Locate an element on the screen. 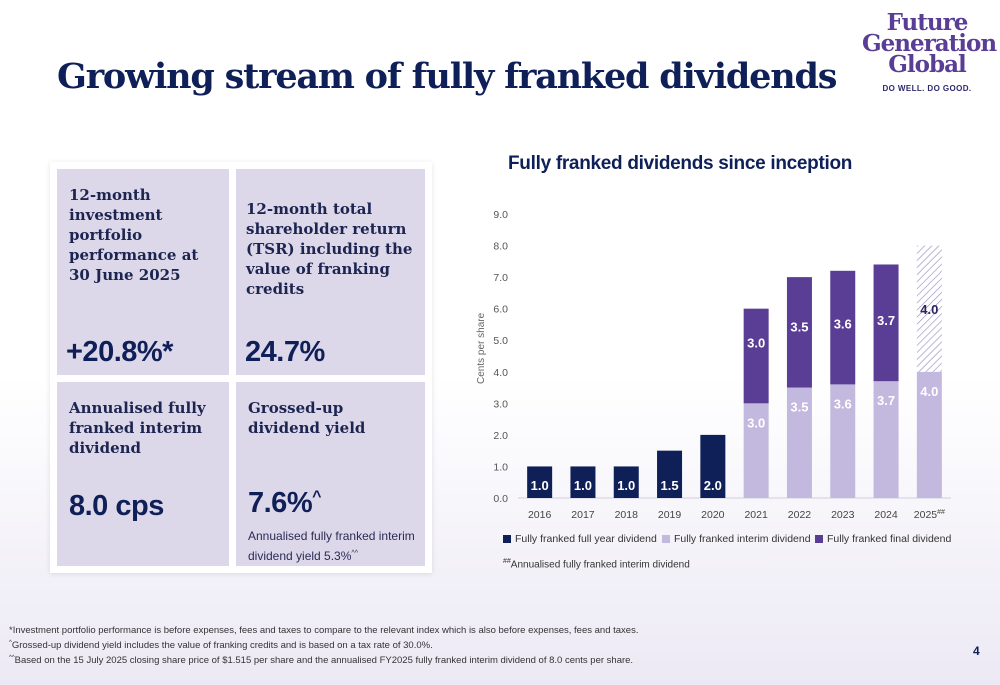 This screenshot has height=685, width=1000. legend-item-full-year: Fully franked full year dividend is located at coordinates (580, 539).